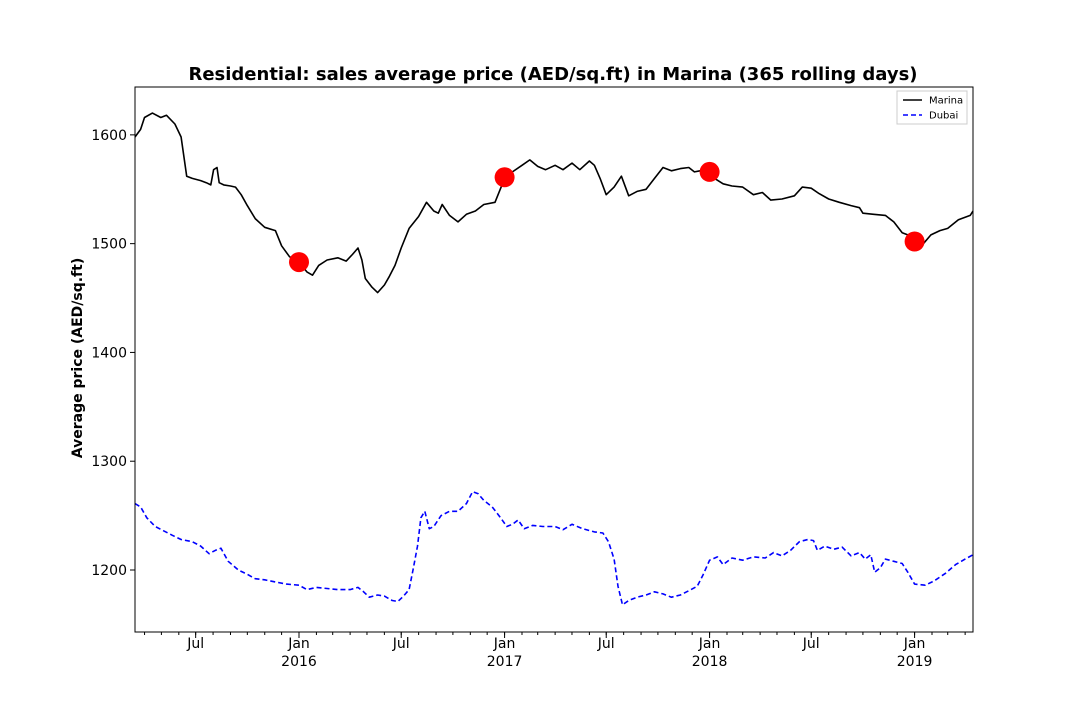 Image resolution: width=1080 pixels, height=720 pixels. Describe the element at coordinates (554, 548) in the screenshot. I see `series-line-dubai` at that location.